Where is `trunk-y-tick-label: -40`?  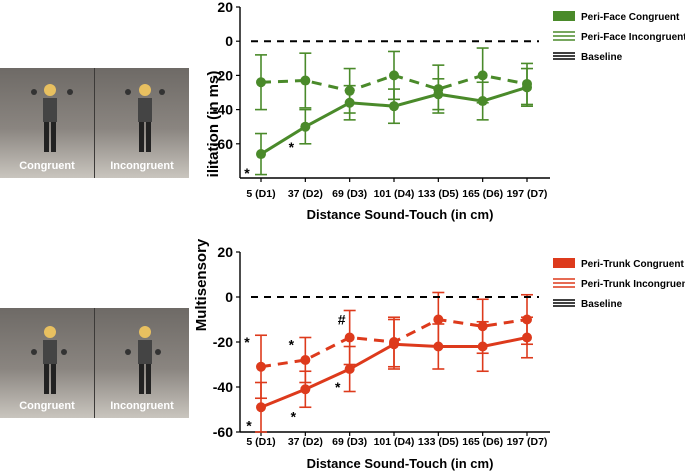 trunk-y-tick-label: -40 is located at coordinates (223, 387).